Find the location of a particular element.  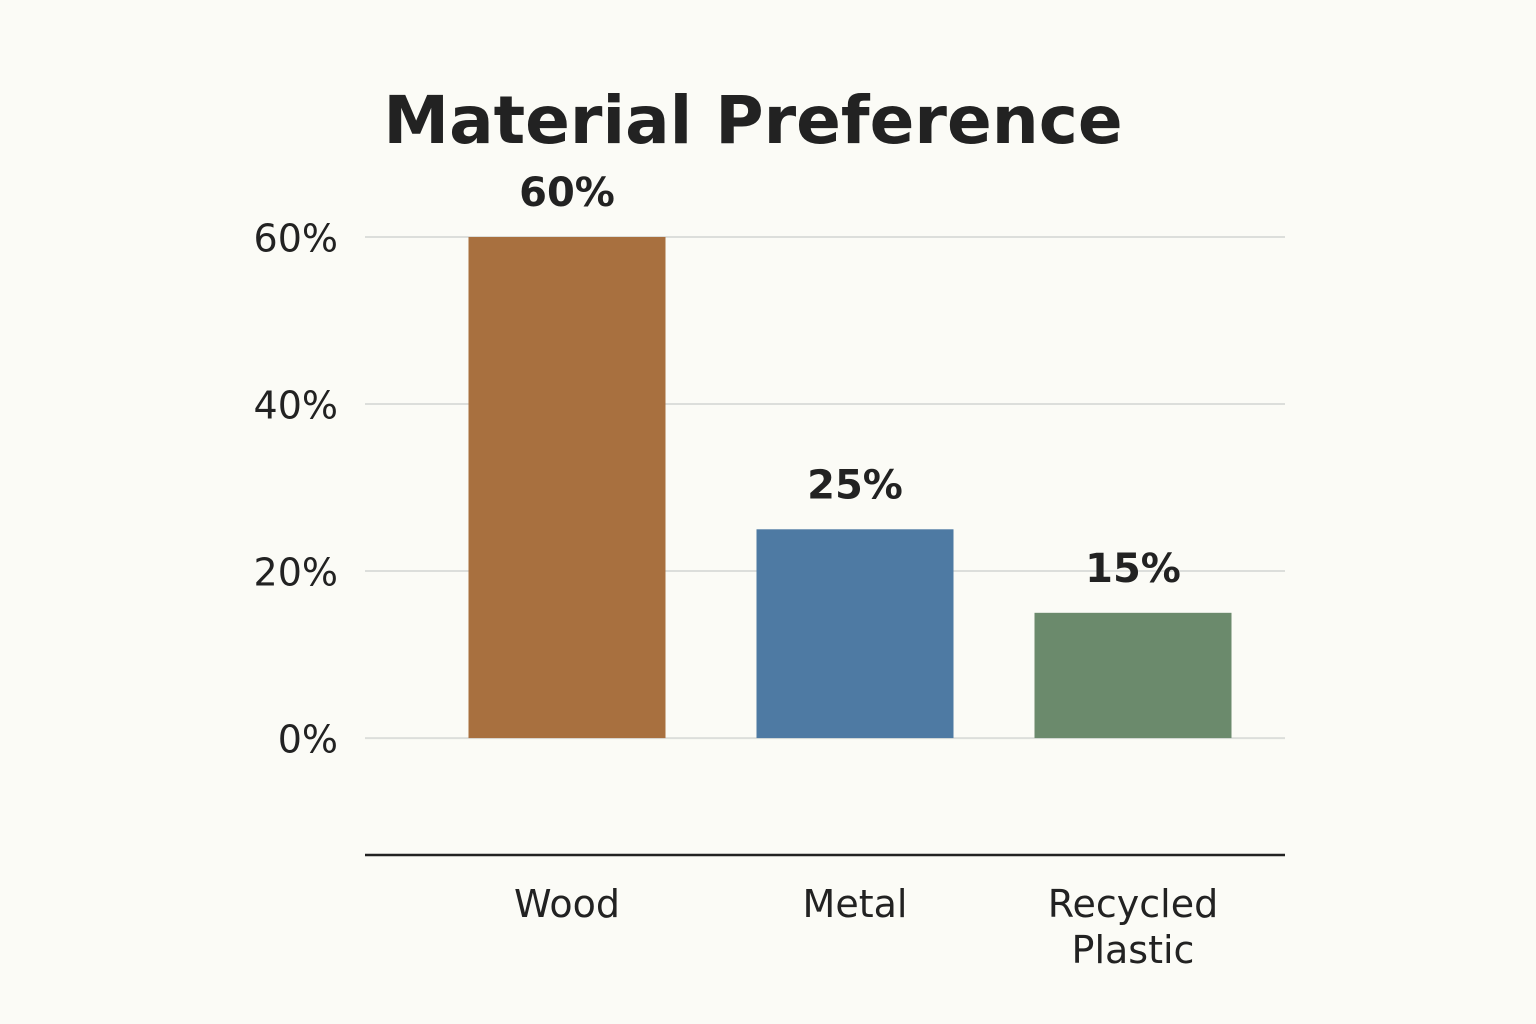

value-label: 25% is located at coordinates (855, 485).